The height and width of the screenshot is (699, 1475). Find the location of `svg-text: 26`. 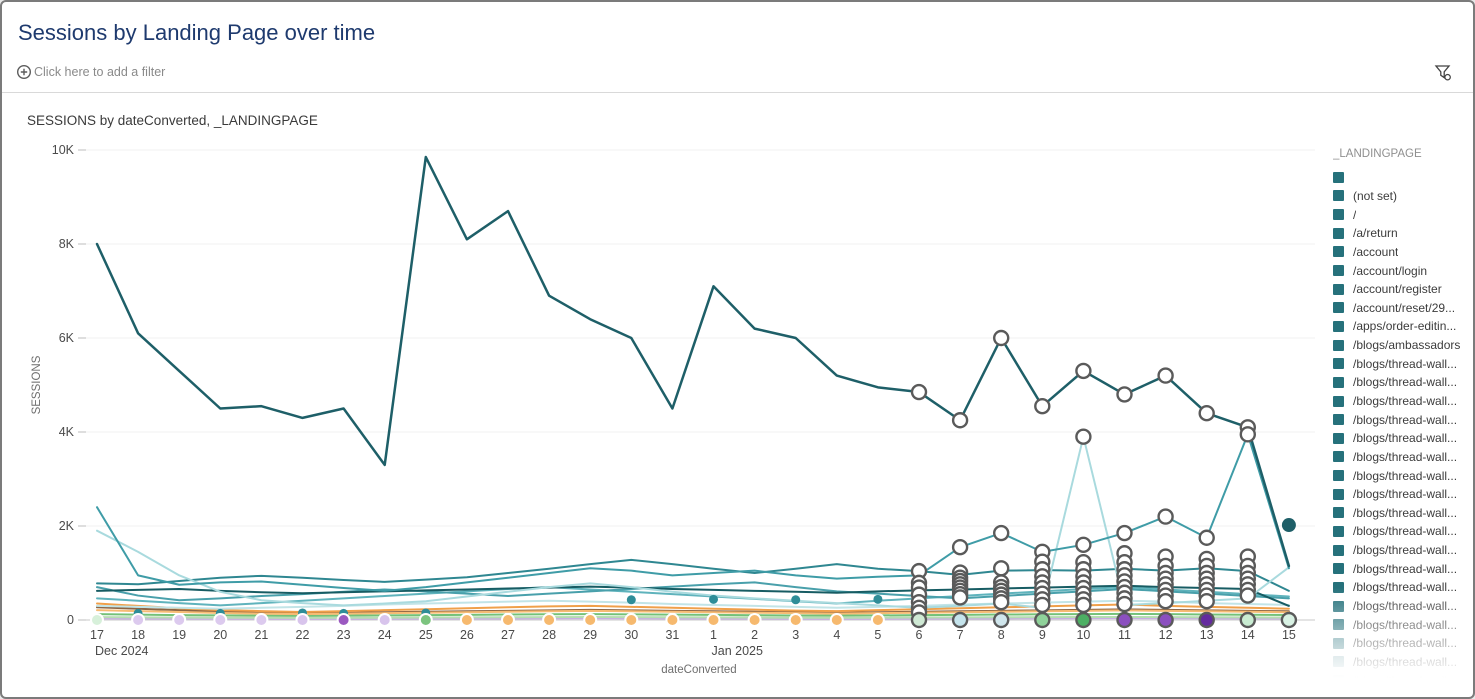

svg-text: 26 is located at coordinates (467, 635).